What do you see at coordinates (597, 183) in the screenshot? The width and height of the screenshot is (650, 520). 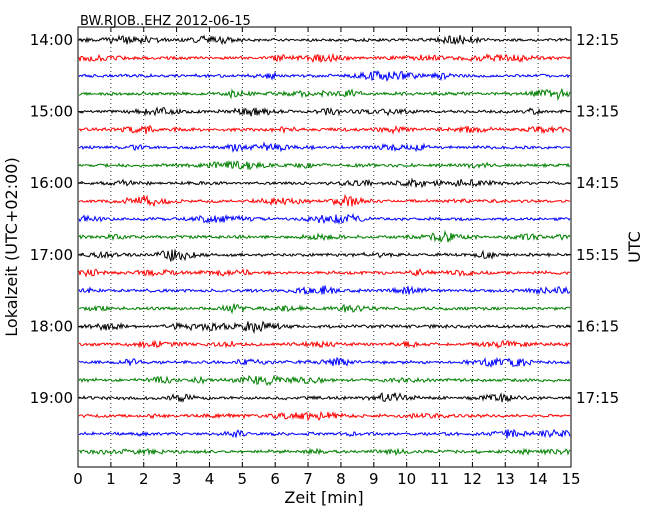 I see `y-tick-label-right: 14:15` at bounding box center [597, 183].